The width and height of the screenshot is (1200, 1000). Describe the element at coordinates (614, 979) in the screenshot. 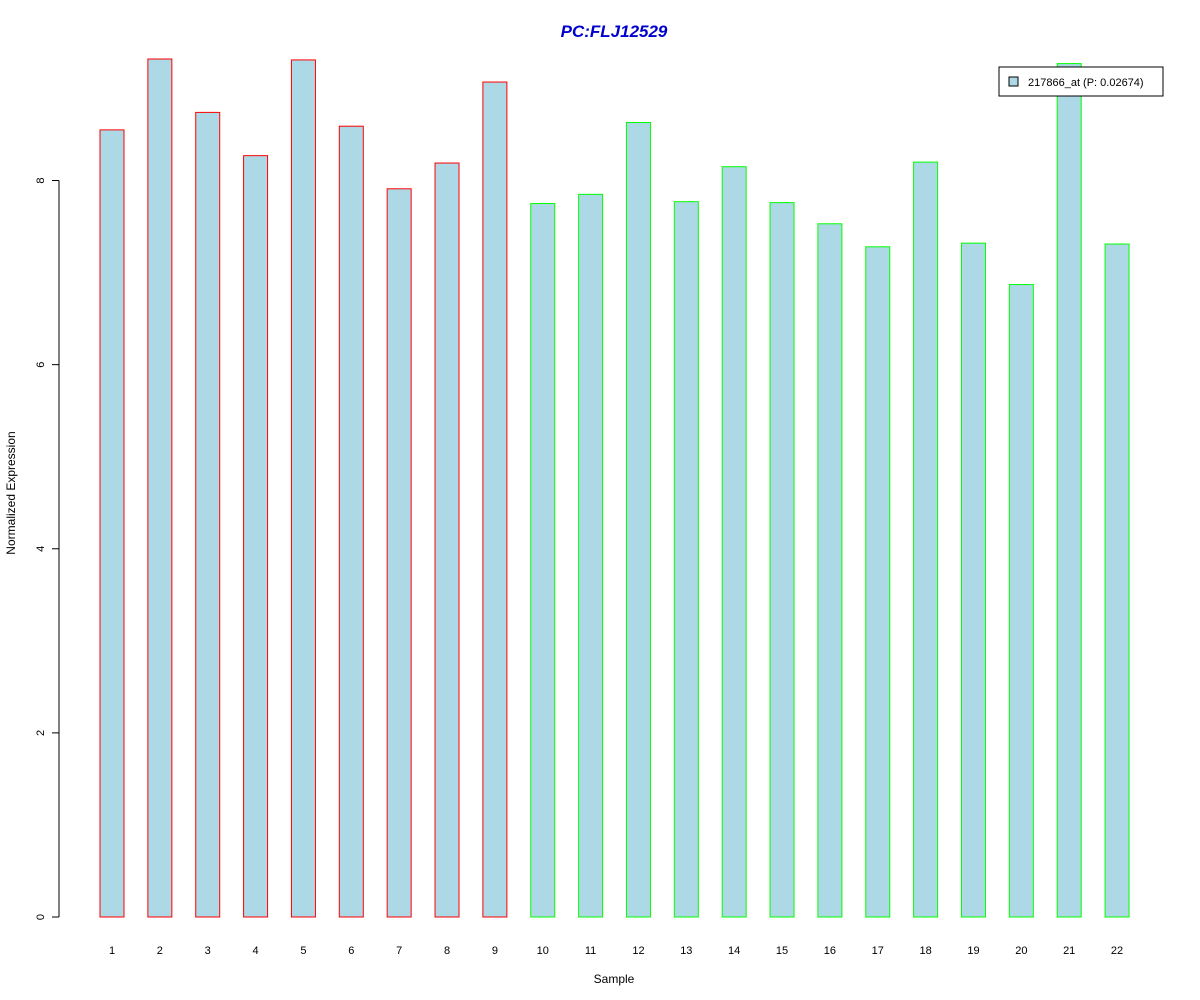

I see `x-axis-label: Sample` at that location.